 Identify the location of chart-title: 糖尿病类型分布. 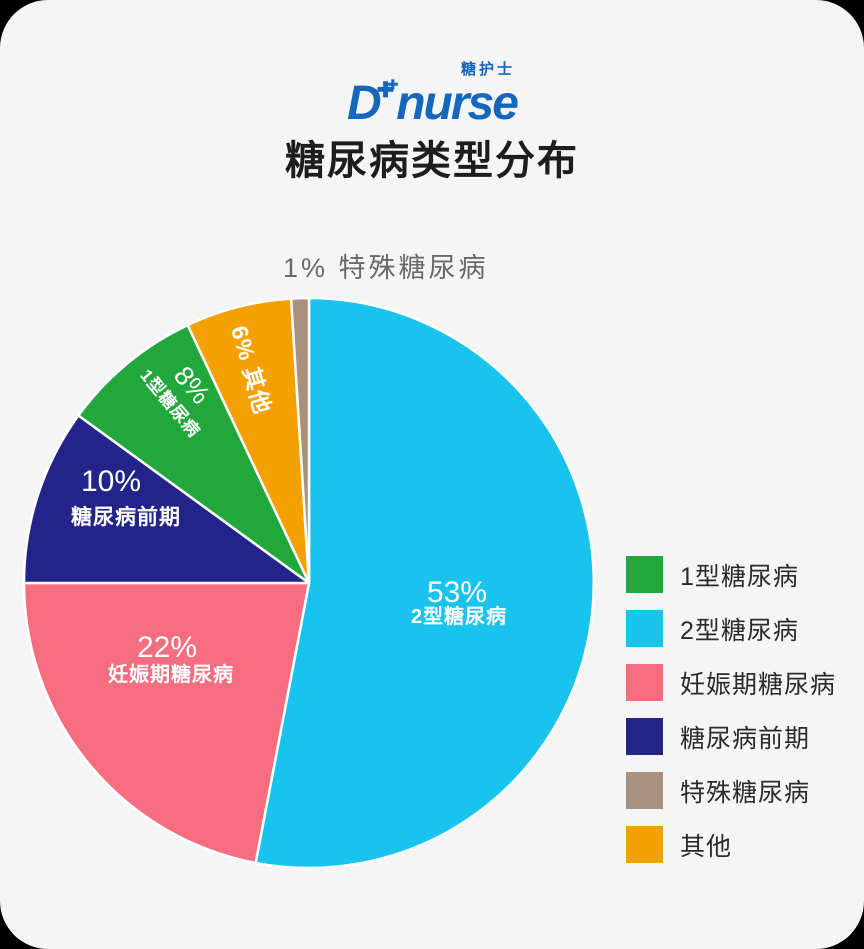
(432, 161).